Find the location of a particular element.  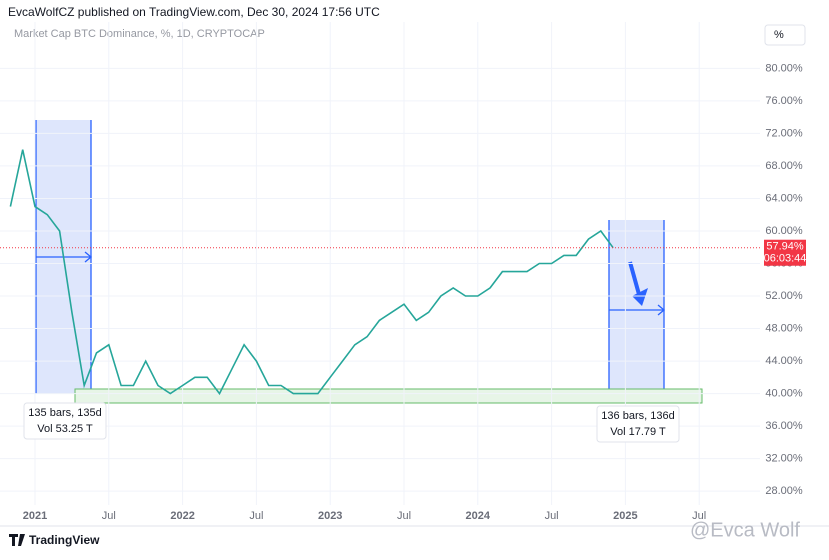

scale-mode: % is located at coordinates (779, 35).